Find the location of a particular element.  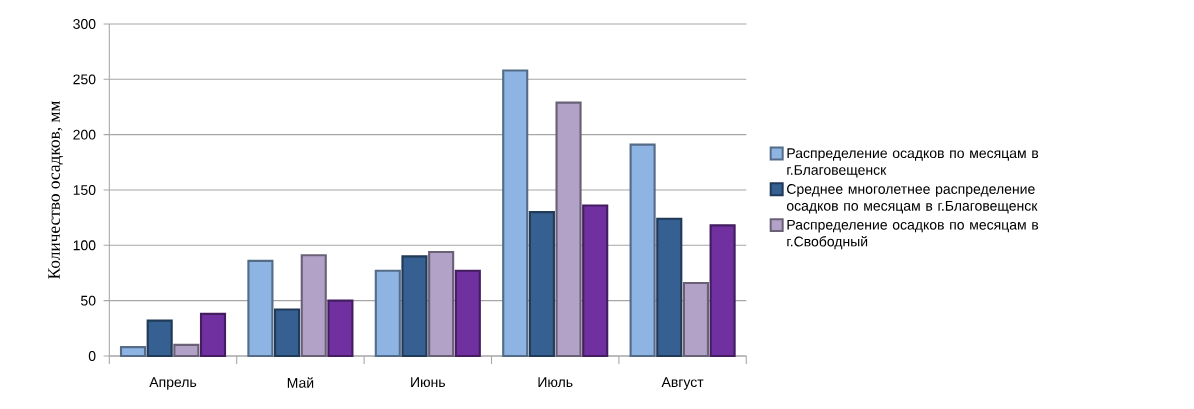

legend-label: Распределение осадков по месяцам в г.Благовещенск is located at coordinates (913, 163).